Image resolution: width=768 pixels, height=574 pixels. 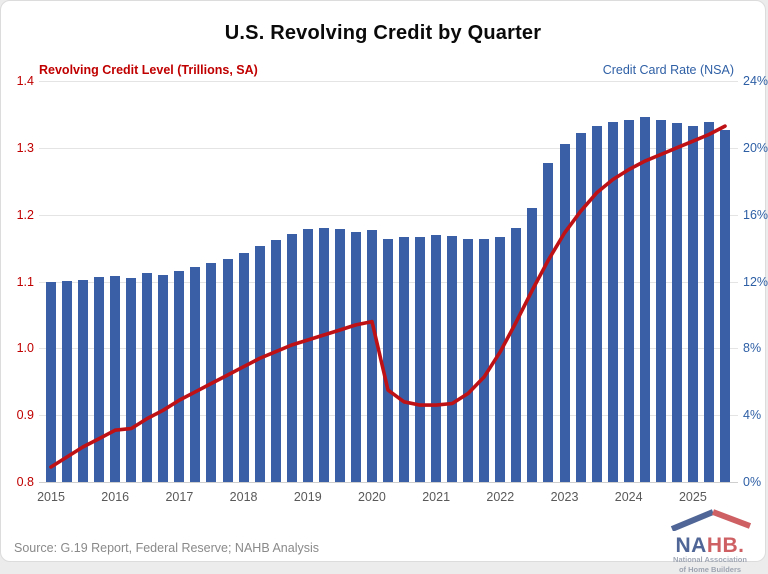 What do you see at coordinates (710, 560) in the screenshot?
I see `nahb-subtitle-1: National Association` at bounding box center [710, 560].